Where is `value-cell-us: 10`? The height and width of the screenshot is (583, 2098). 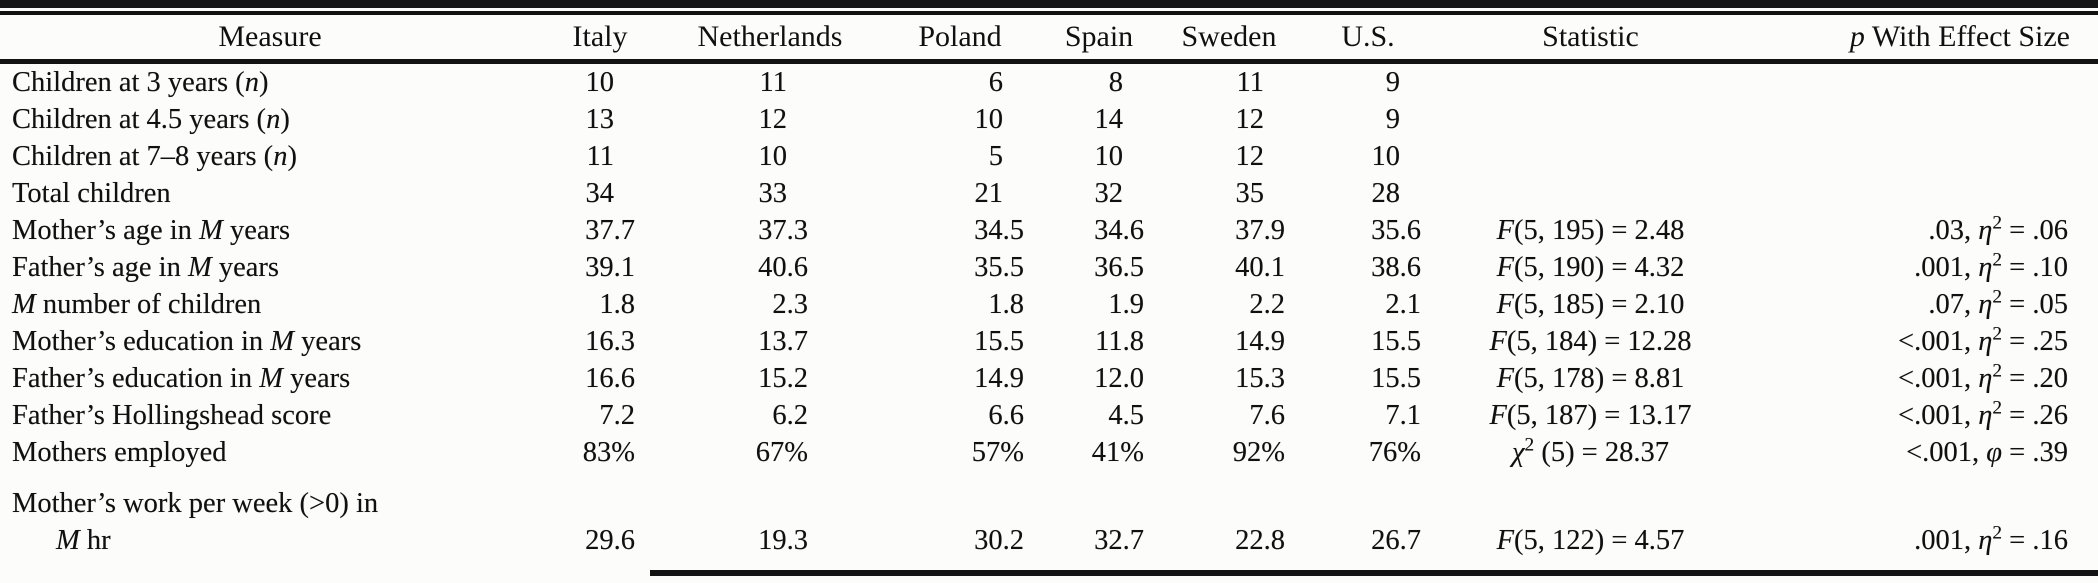 value-cell-us: 10 is located at coordinates (1386, 156).